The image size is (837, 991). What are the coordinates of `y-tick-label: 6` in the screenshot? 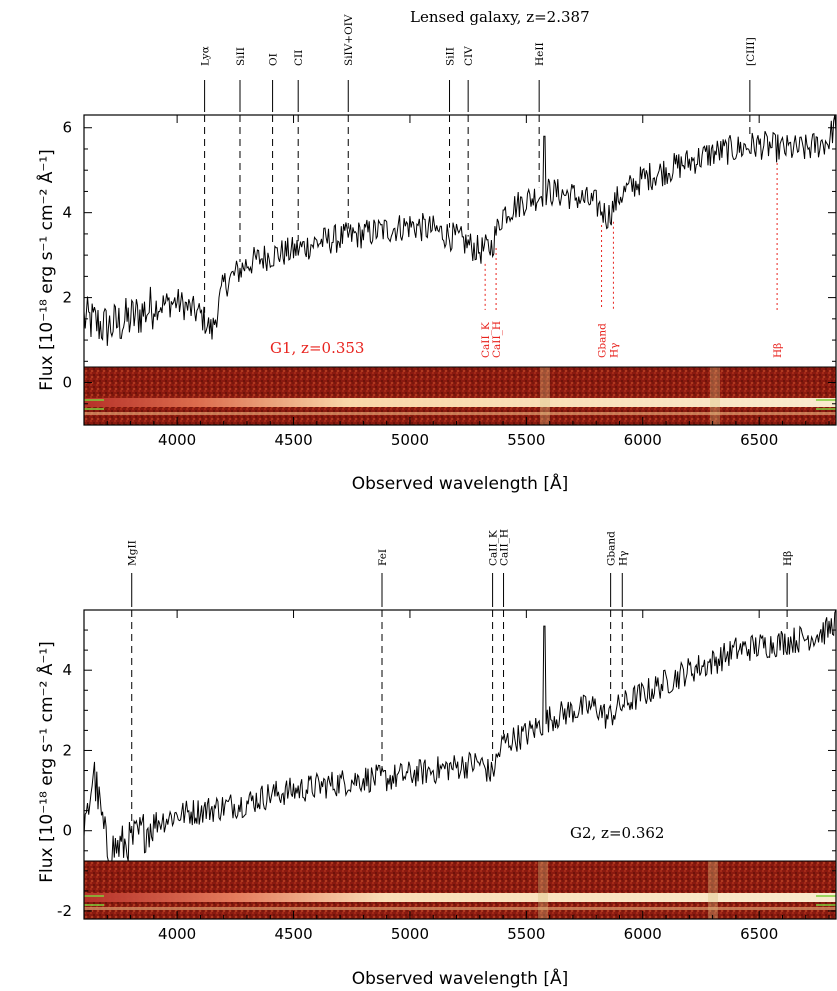 It's located at (67, 128).